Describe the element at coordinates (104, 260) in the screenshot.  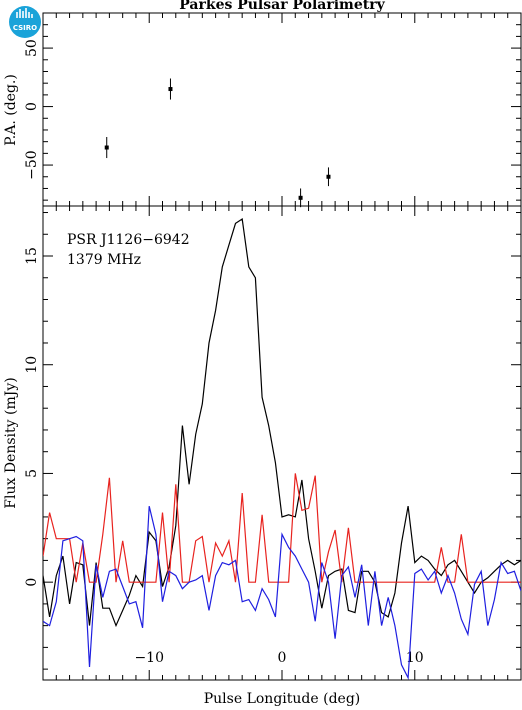
I see `frequency-label: 1379 MHz` at that location.